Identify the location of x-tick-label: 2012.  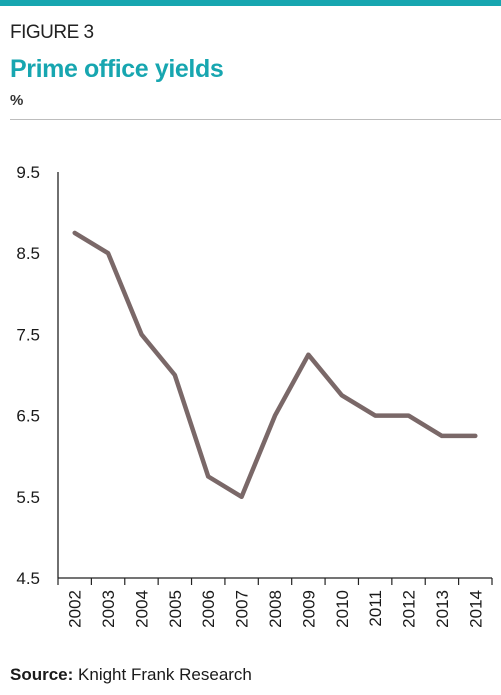
(409, 609).